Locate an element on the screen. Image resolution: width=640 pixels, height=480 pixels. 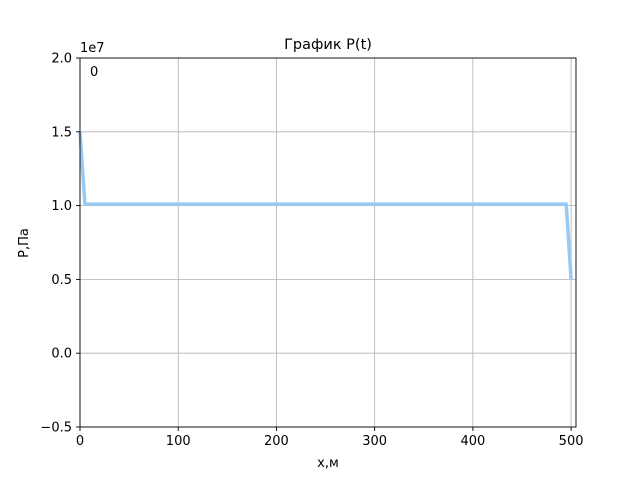
x-tick-label: 400 is located at coordinates (472, 441).